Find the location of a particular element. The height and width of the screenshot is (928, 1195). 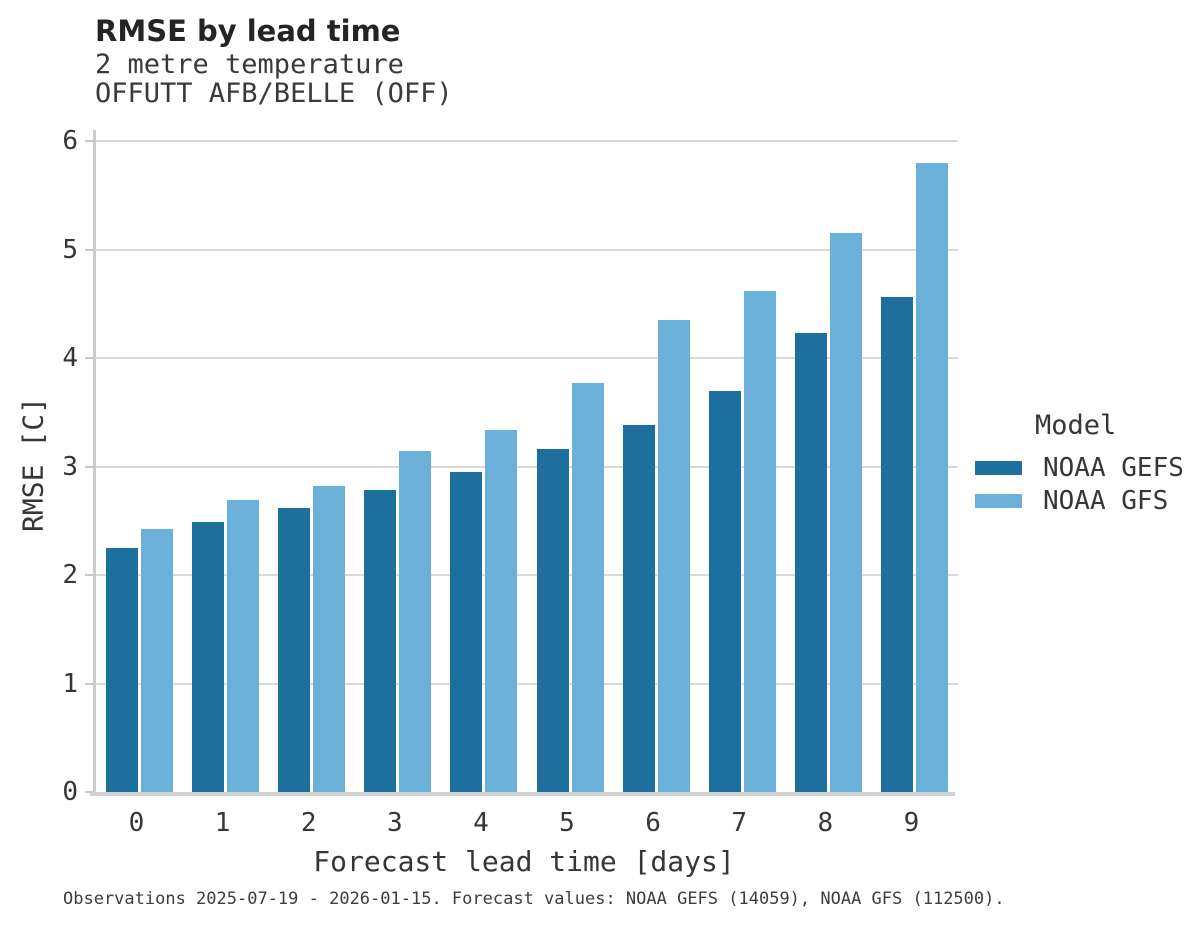

legend-swatch-noaa-gefs is located at coordinates (998, 467).